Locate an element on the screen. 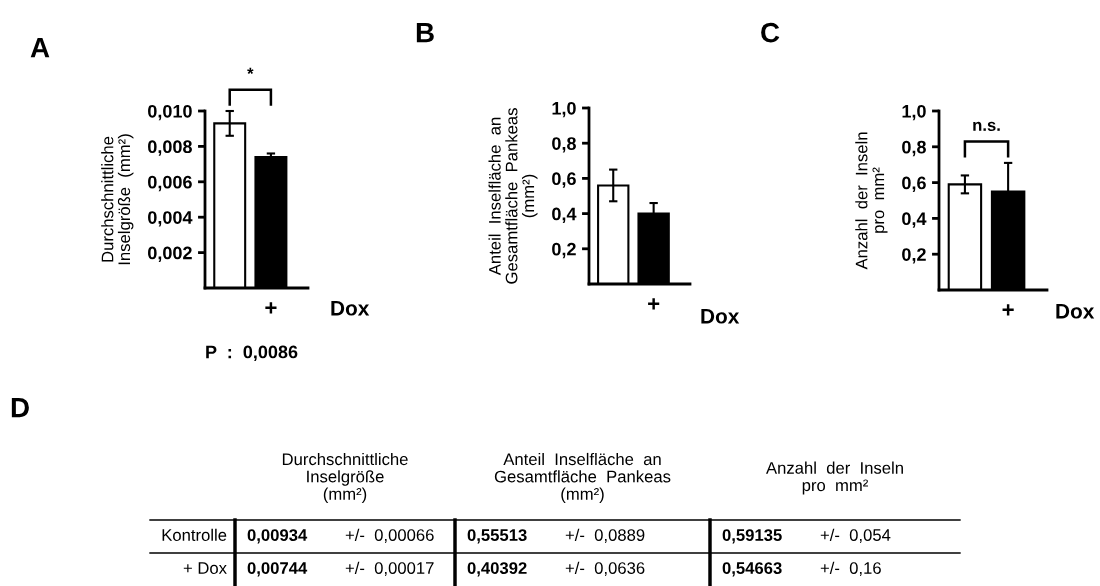 The height and width of the screenshot is (586, 1100). text: Durchschnittliche Inselgröße (mm²) is located at coordinates (345, 478).